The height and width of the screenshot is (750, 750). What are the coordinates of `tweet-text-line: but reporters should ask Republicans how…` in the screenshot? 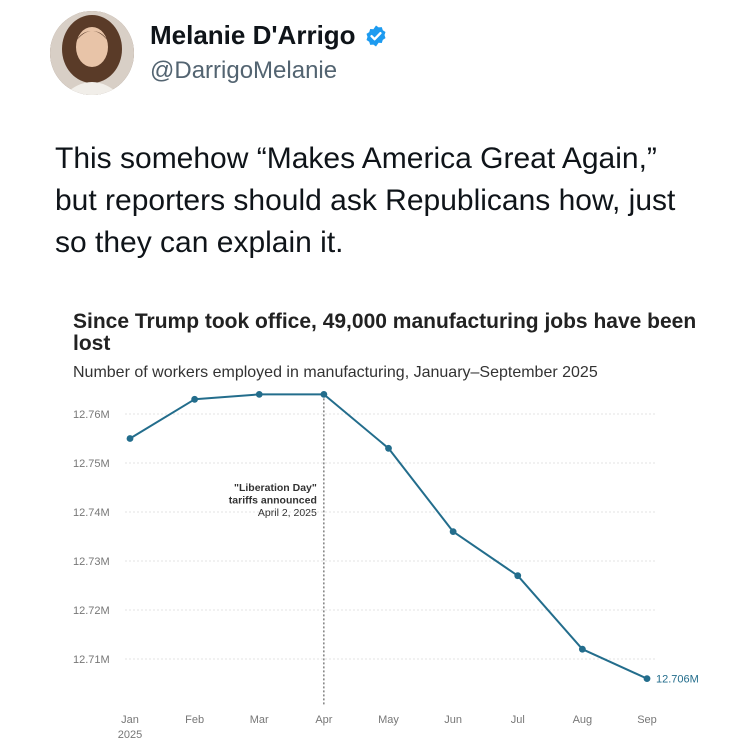 It's located at (365, 200).